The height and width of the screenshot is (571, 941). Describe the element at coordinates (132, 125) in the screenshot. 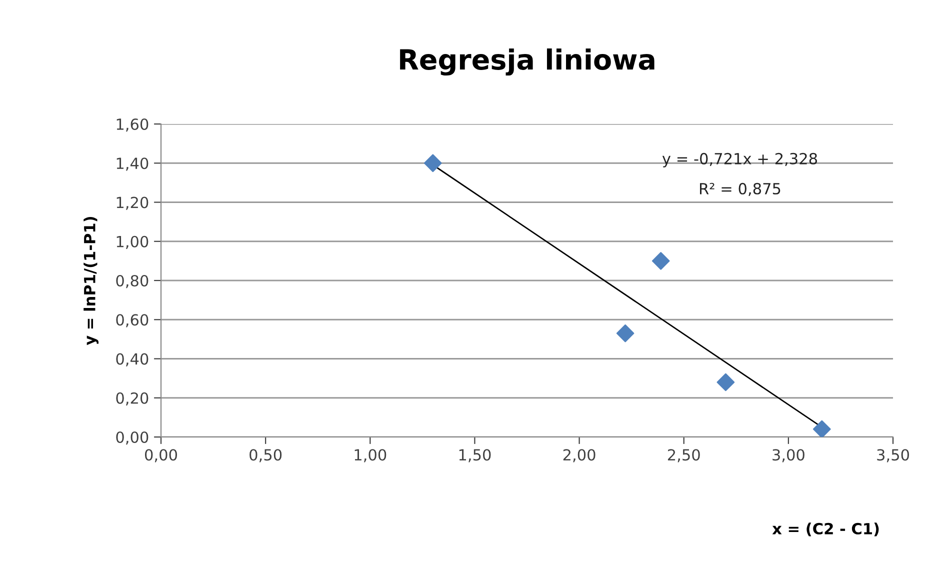

I see `y-tick-label: 1,60` at that location.